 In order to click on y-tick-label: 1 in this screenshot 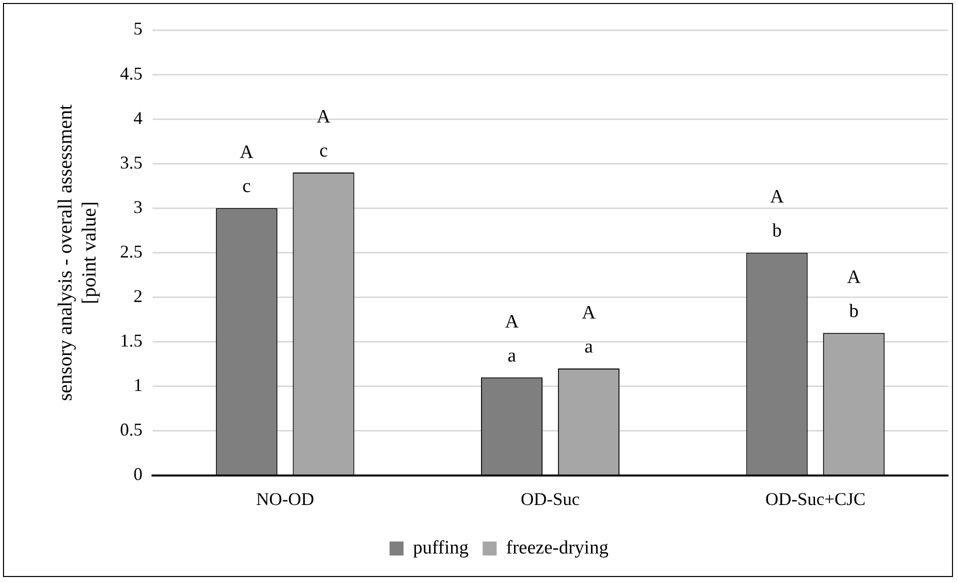, I will do `click(138, 385)`.